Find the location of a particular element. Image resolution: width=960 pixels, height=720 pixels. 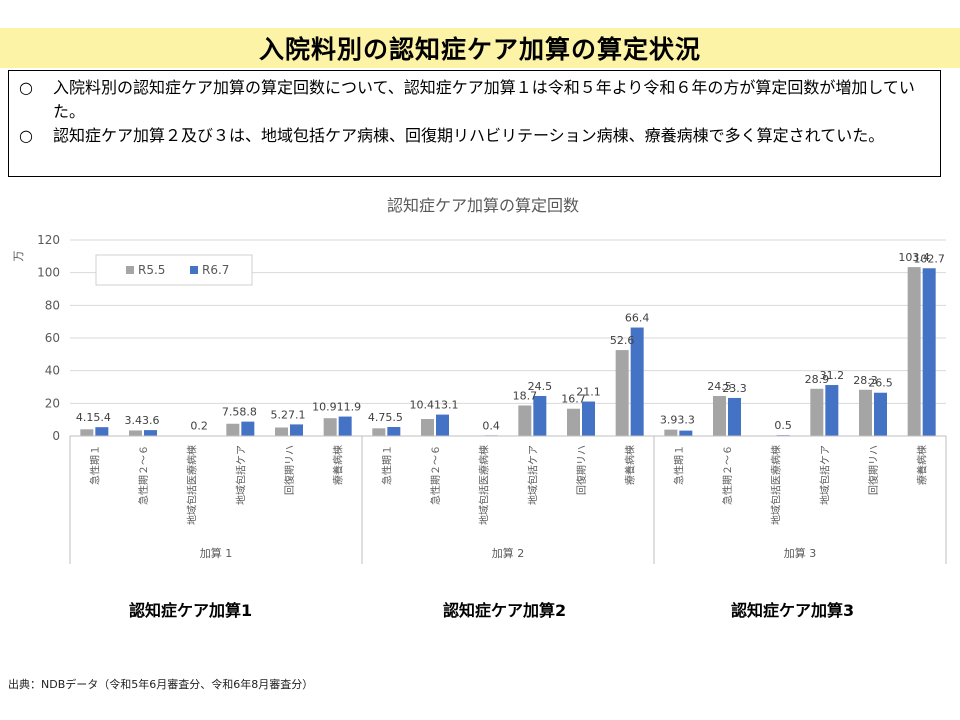

data-label: 102.7 is located at coordinates (929, 258).